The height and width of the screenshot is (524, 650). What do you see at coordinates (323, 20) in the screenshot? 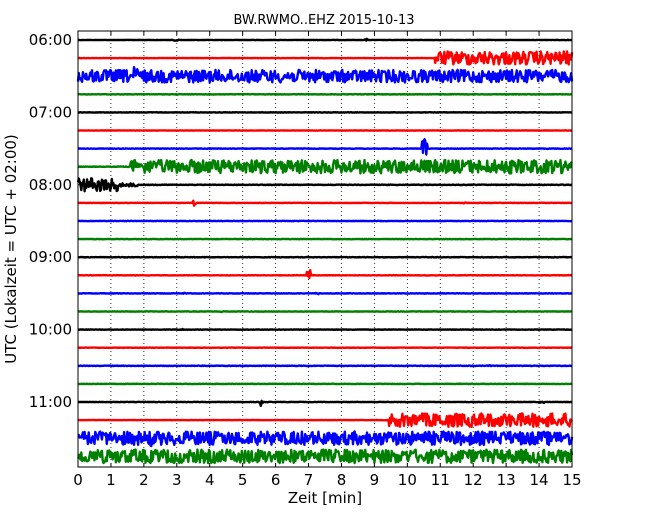
I see `chart-title: BW.RWMO..EHZ 2015-10-13` at bounding box center [323, 20].